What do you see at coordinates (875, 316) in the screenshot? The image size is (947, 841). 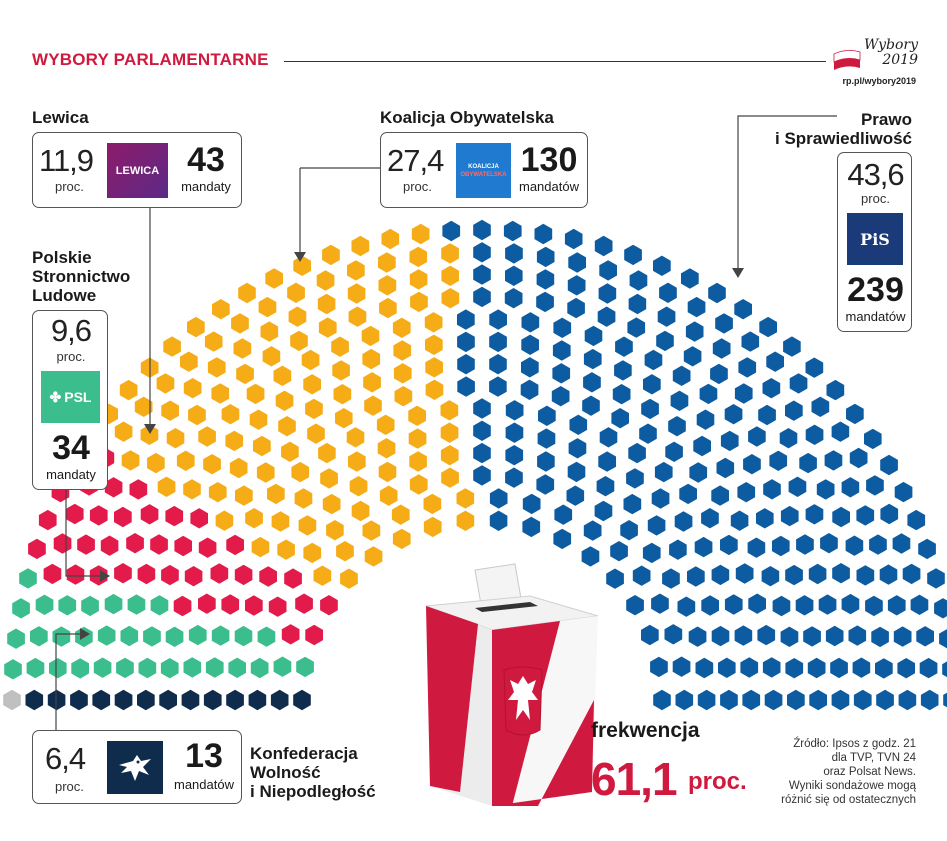 I see `pis-seats-label: mandatów` at bounding box center [875, 316].